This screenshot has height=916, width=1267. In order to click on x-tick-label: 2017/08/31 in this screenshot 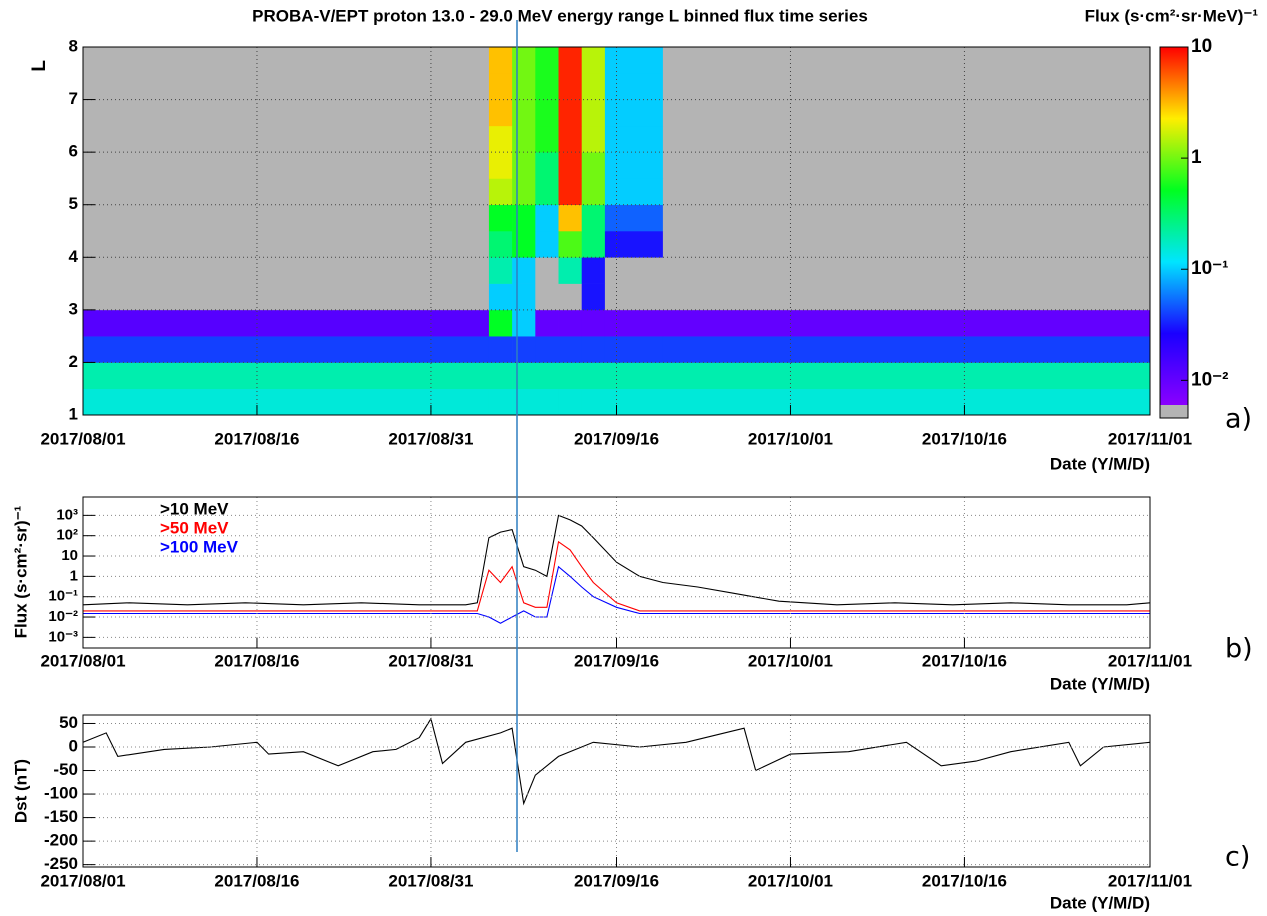, I will do `click(430, 880)`.